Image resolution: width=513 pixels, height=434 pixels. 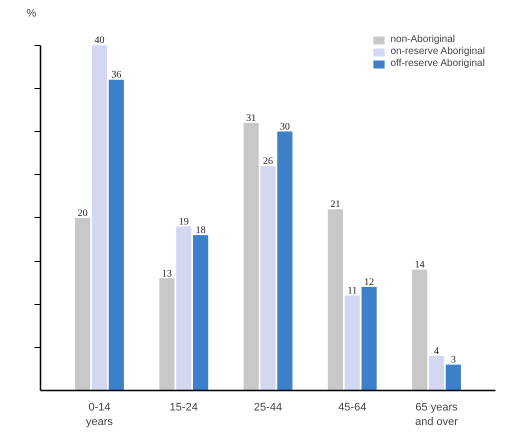 What do you see at coordinates (183, 222) in the screenshot?
I see `data-label: 19` at bounding box center [183, 222].